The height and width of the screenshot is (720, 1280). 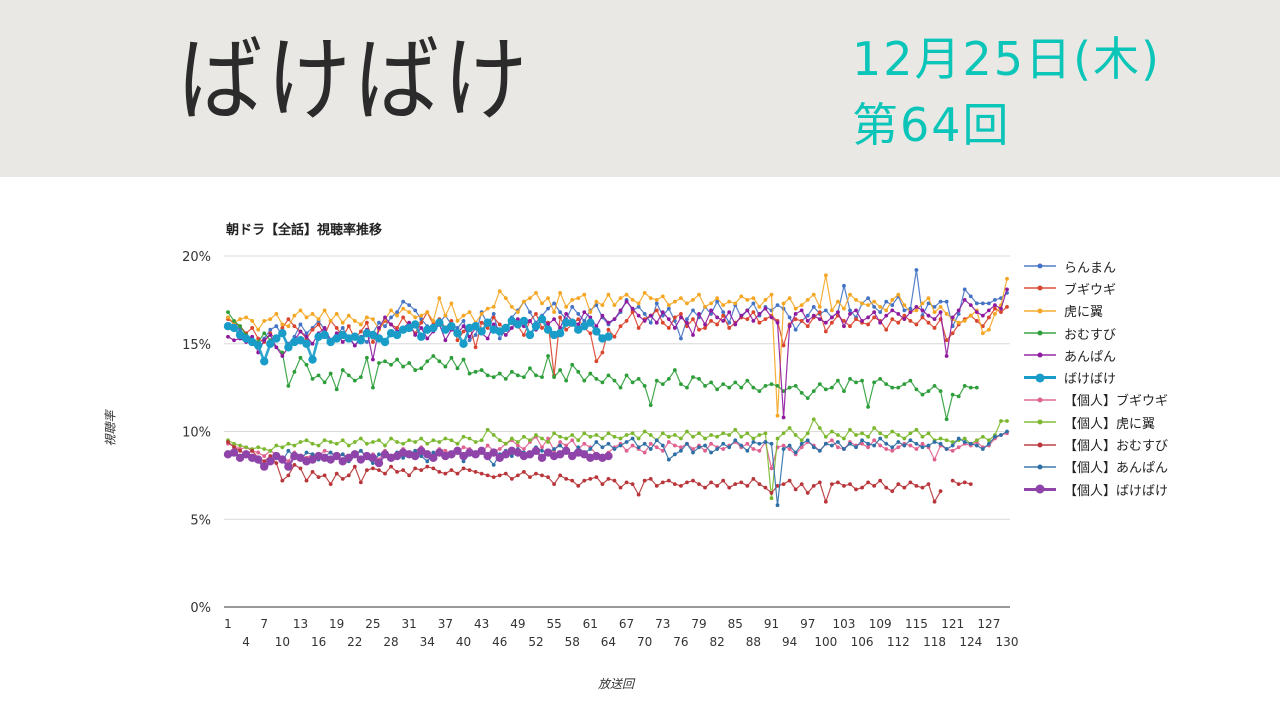 I want to click on x-tick-label: 4, so click(x=246, y=642).